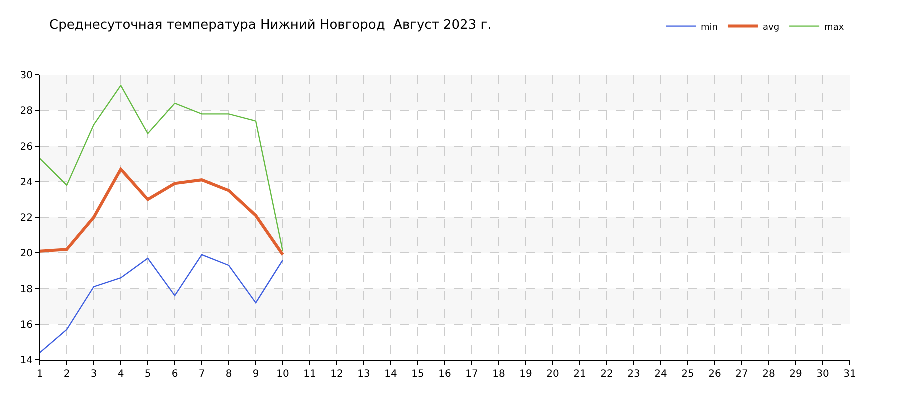 This screenshot has width=900, height=400. What do you see at coordinates (364, 374) in the screenshot?
I see `x-tick-label: 13` at bounding box center [364, 374].